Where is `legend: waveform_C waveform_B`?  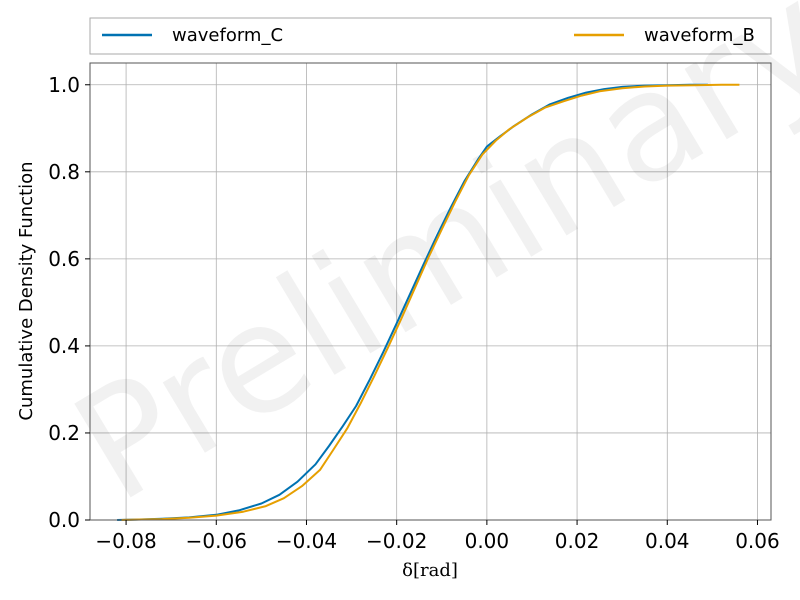
legend: waveform_C waveform_B is located at coordinates (430, 36).